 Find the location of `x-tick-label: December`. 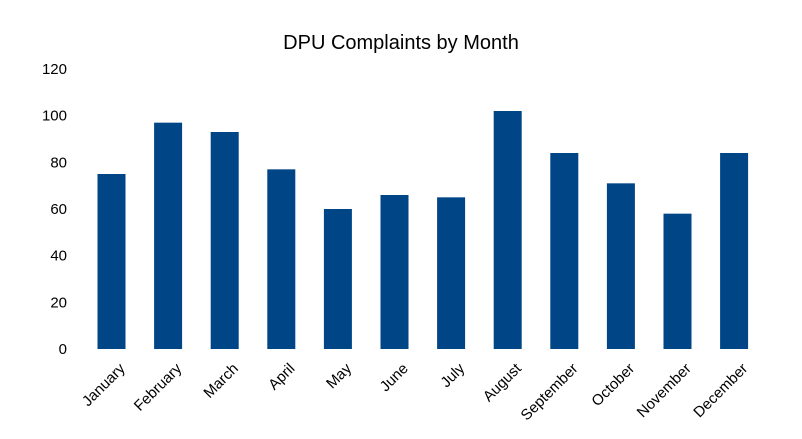

x-tick-label: December is located at coordinates (720, 390).